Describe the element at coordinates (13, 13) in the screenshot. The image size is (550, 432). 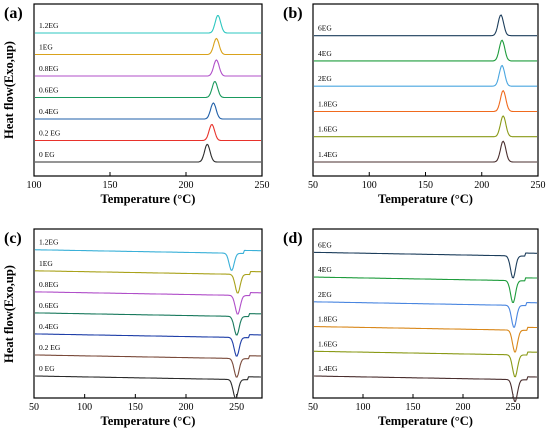
I see `panel-label: (a)` at that location.